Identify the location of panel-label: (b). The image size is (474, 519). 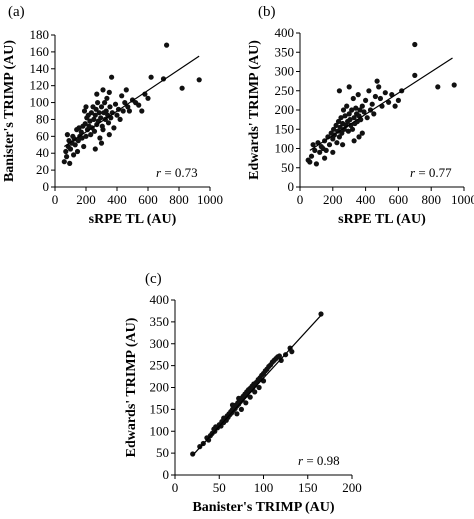
(267, 12).